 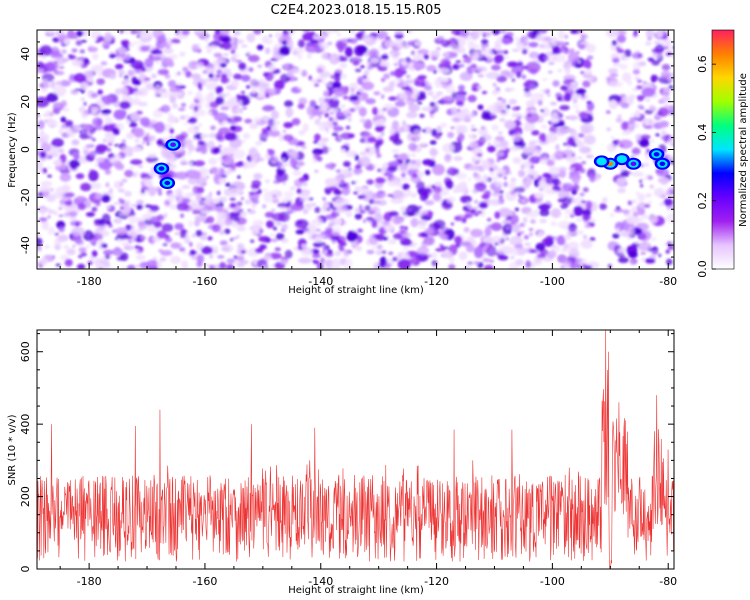 I want to click on snr-y-axis-label: SNR (10 * v/v), so click(x=12, y=449).